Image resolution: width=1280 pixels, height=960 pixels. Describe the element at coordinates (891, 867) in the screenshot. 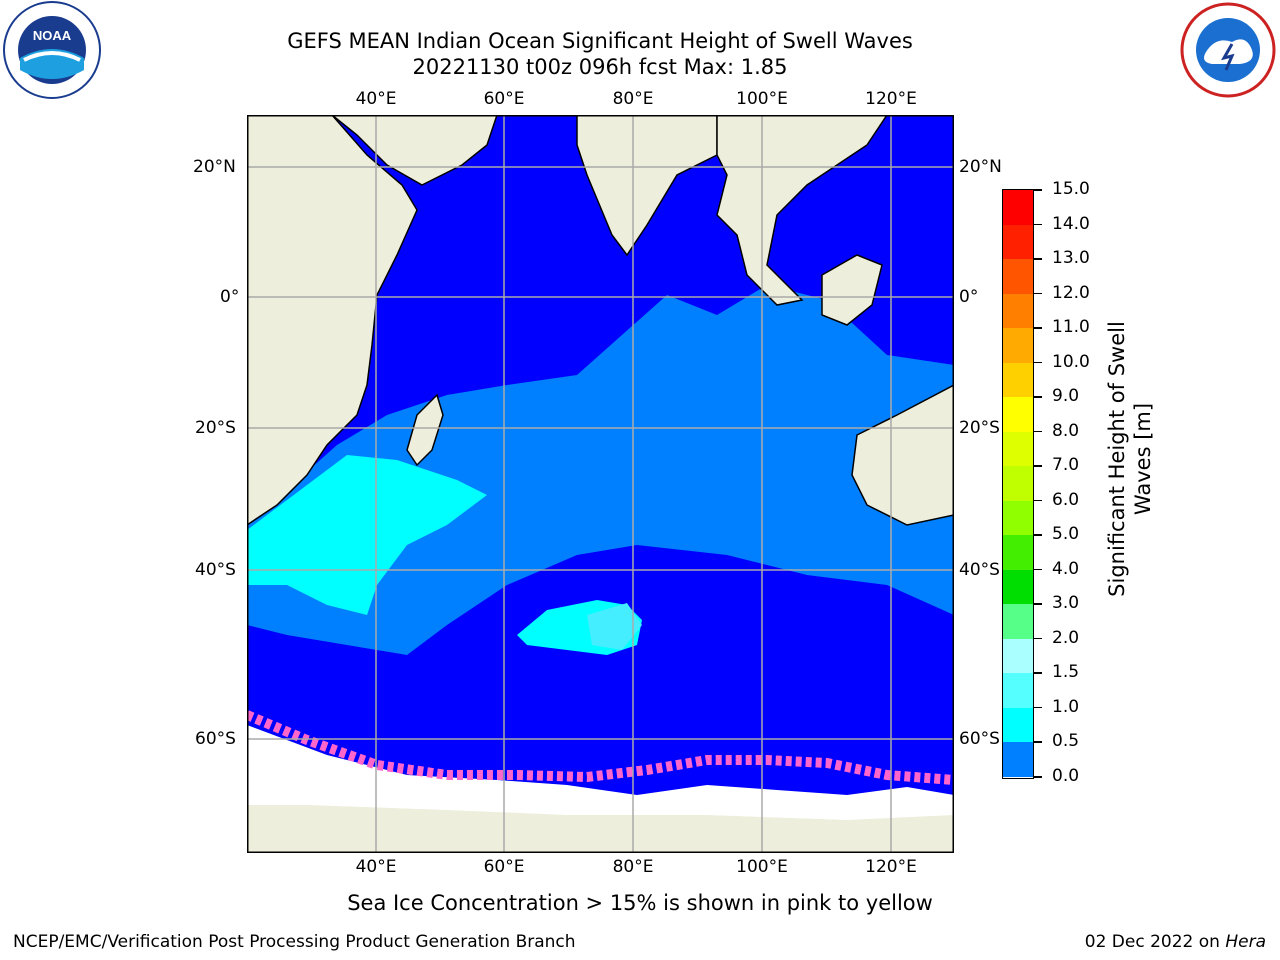

I see `lon-label-bottom-120e: 120°E` at that location.